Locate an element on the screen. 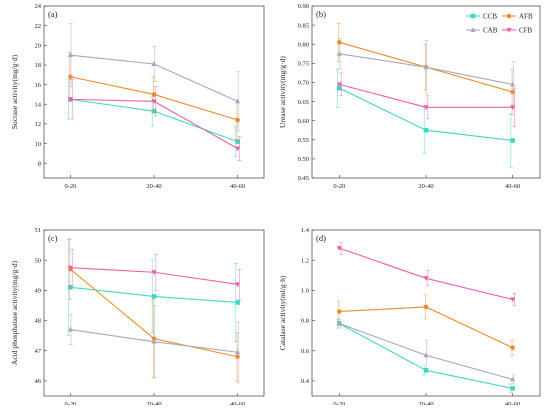 The image size is (550, 410). y-tick-label: 0.65 is located at coordinates (303, 102).